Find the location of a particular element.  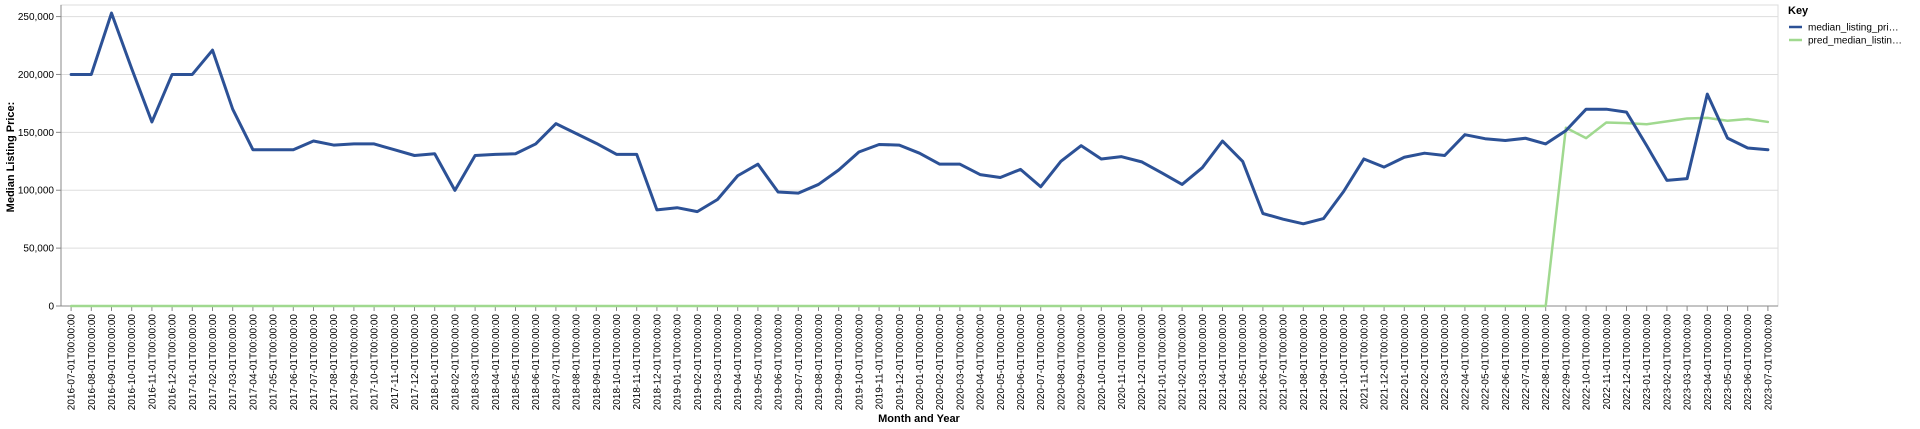

y-axis-title: Median Listing Price: is located at coordinates (11, 157).